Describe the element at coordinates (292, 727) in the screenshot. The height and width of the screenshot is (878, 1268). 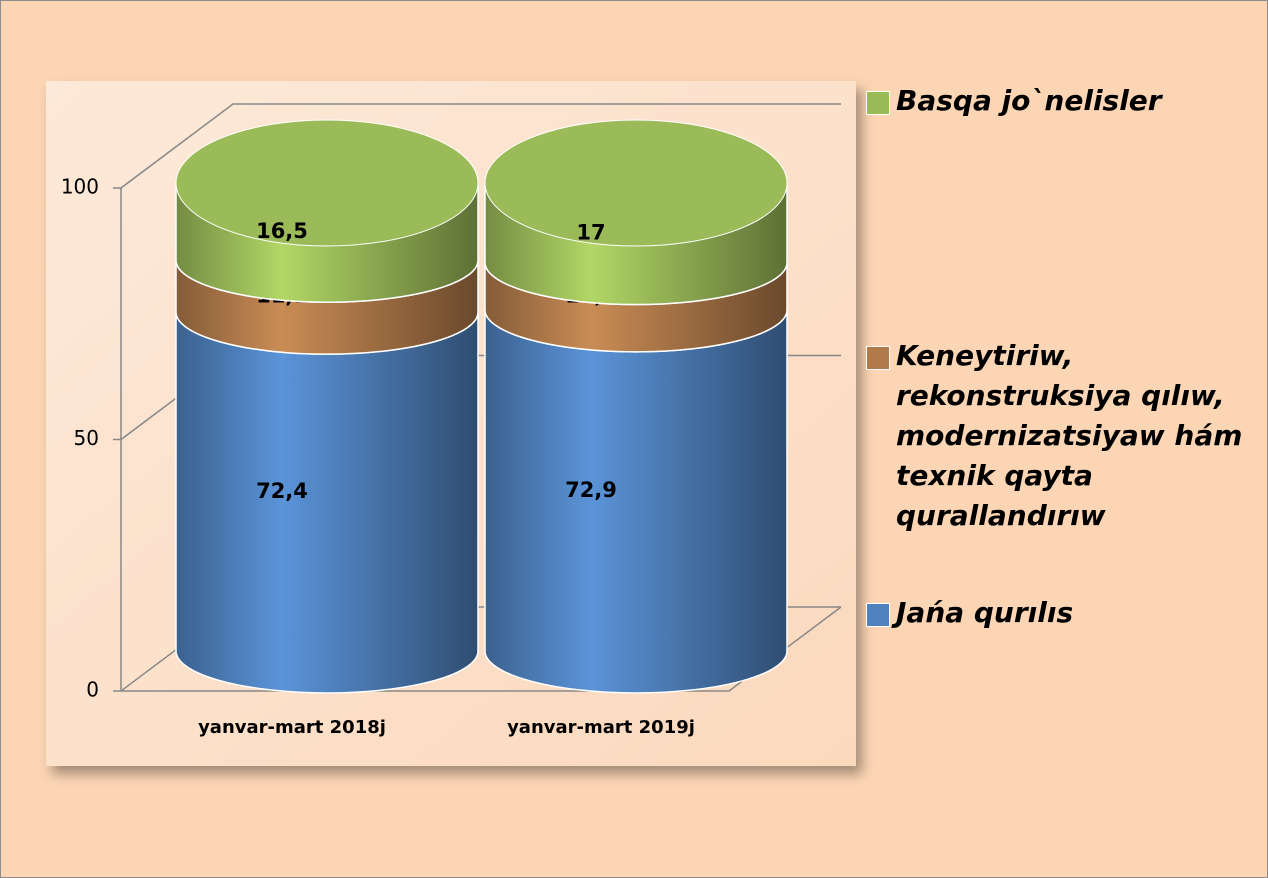
I see `x-tick-label: yanvar-mart 2018j` at that location.